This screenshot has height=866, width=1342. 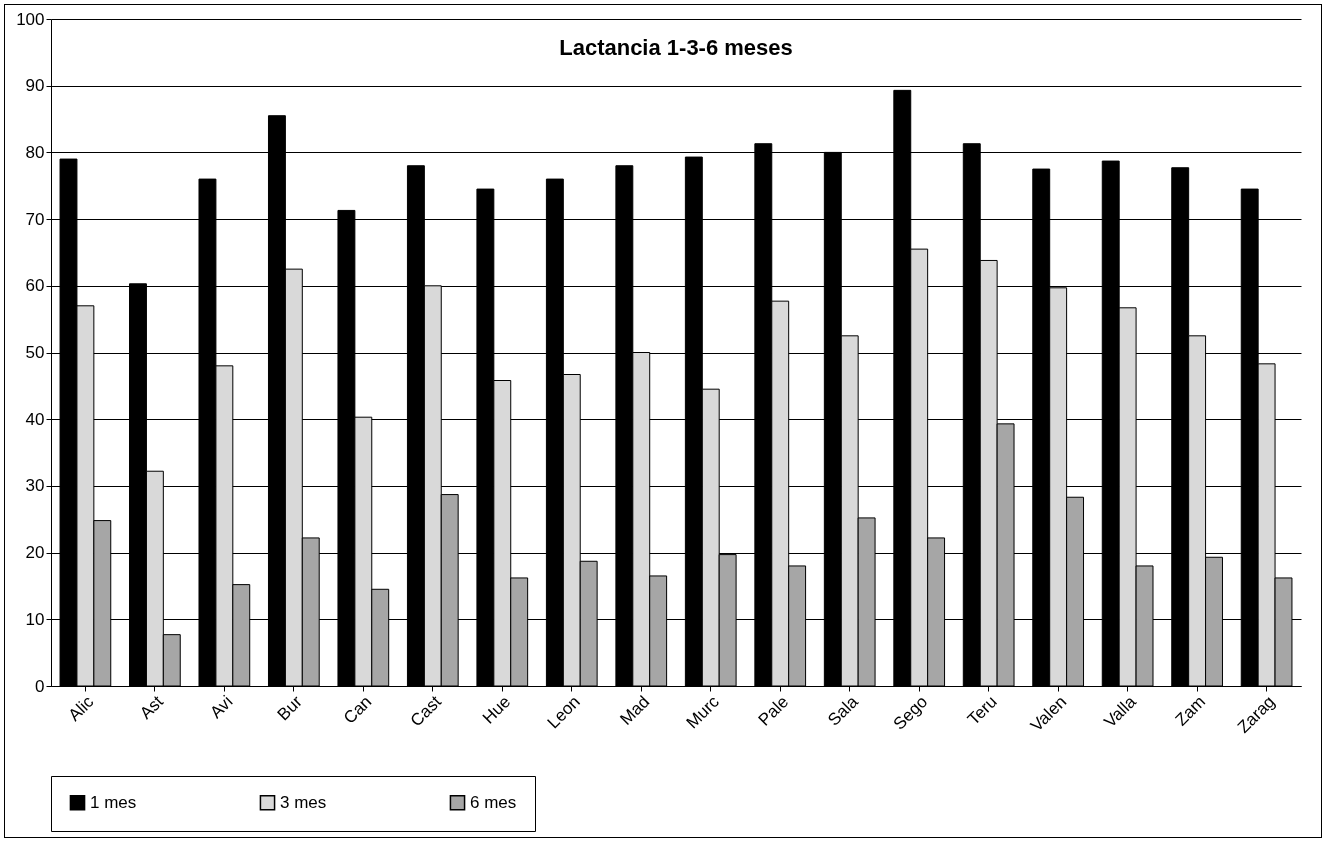 I want to click on y-tick-label: 0, so click(x=40, y=686).